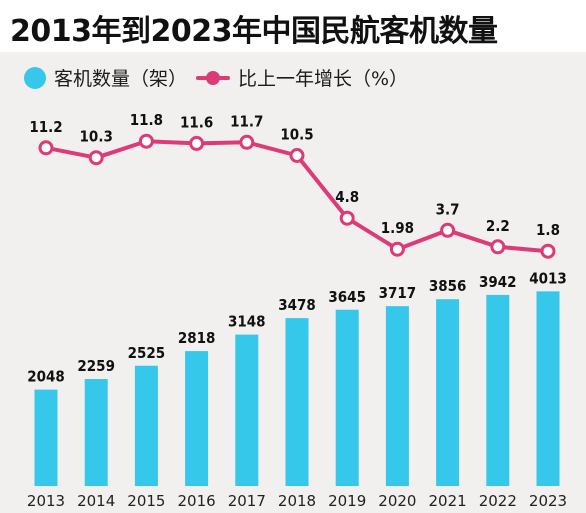  Describe the element at coordinates (347, 197) in the screenshot. I see `line-value-label-2019: 4.8` at that location.